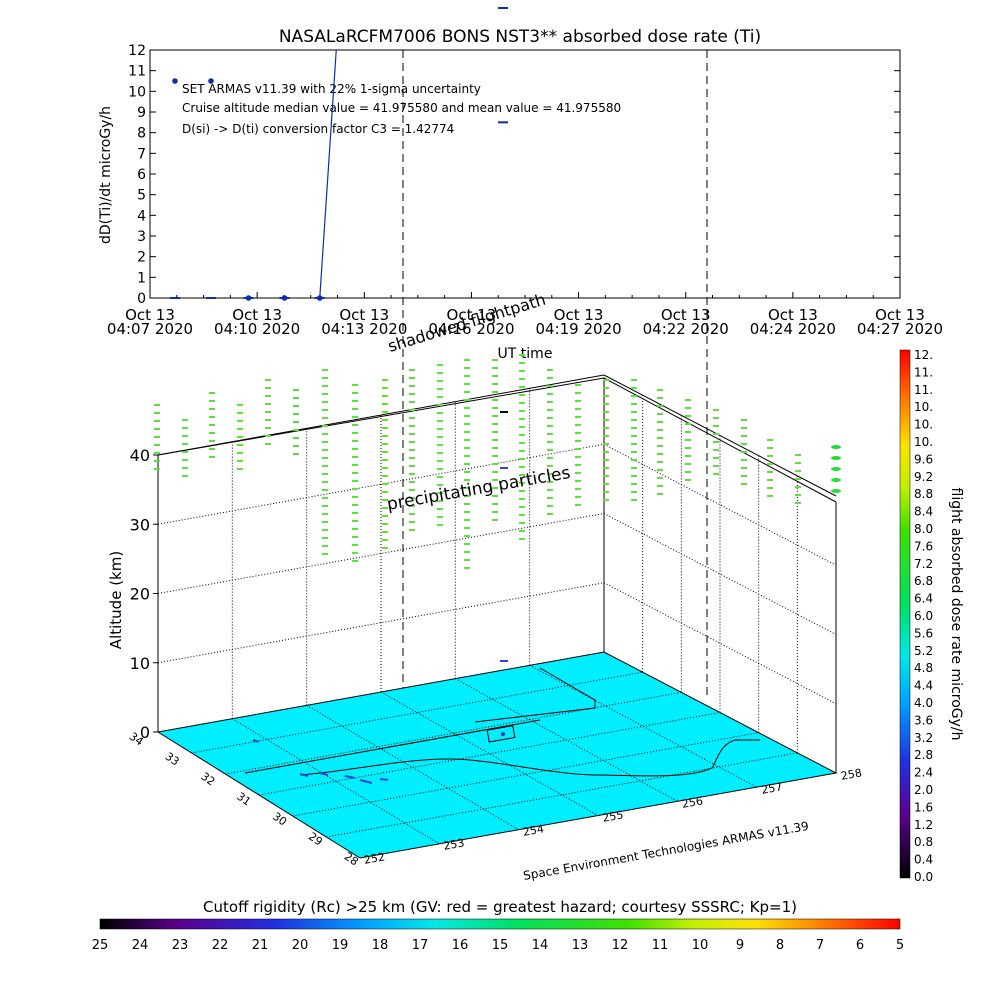 The width and height of the screenshot is (1000, 1000). Describe the element at coordinates (692, 802) in the screenshot. I see `longitude-tick-label: 256` at that location.